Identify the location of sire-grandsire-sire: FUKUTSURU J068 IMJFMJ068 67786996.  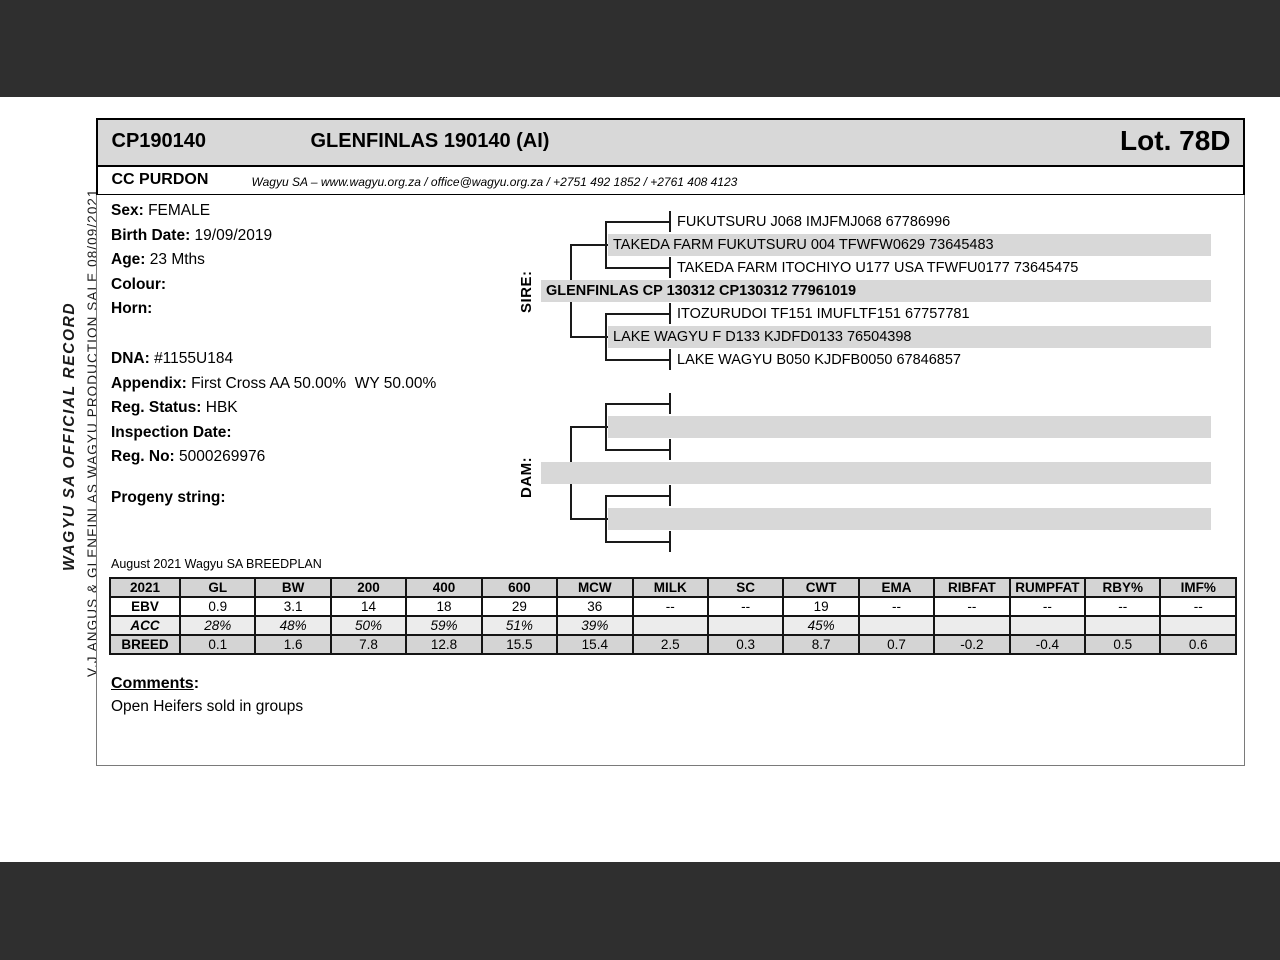
(814, 222).